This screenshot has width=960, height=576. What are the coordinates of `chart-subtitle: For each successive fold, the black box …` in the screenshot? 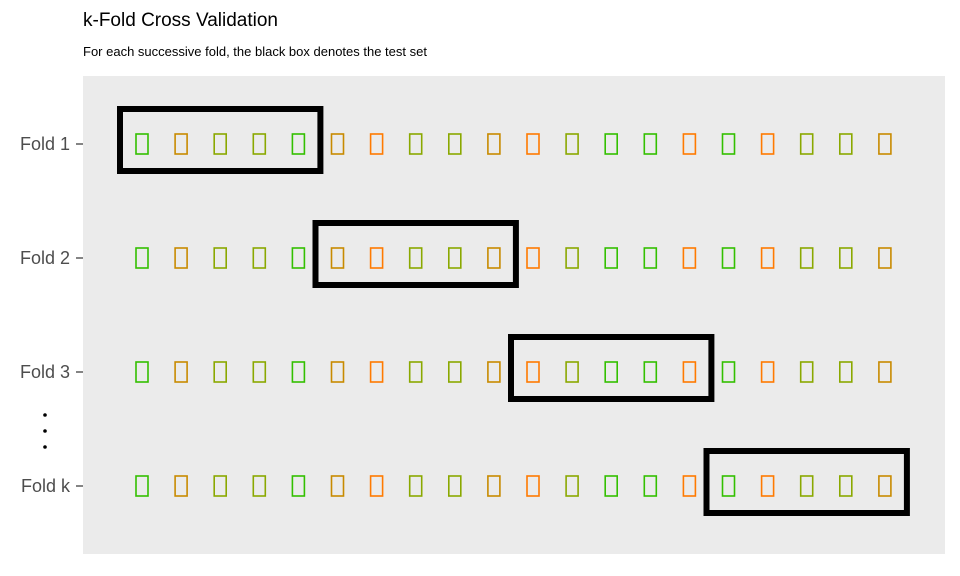 It's located at (255, 51).